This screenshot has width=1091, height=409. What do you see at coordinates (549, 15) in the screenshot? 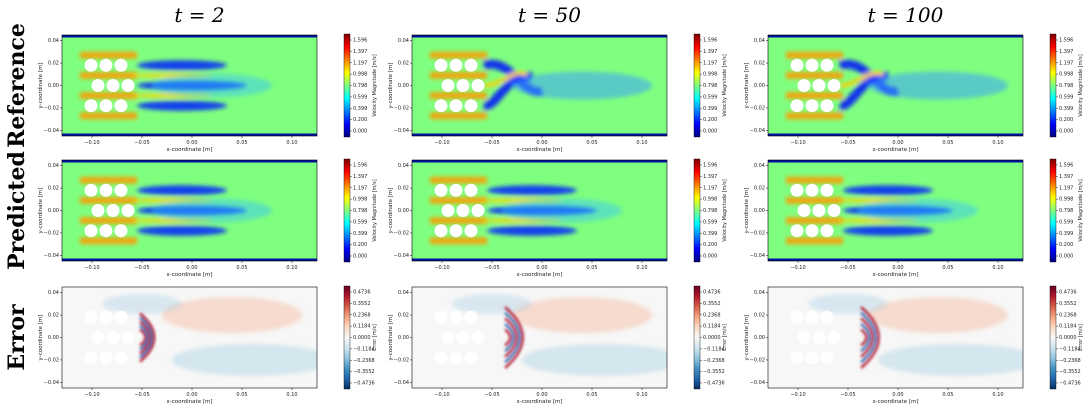
I see `column-title: t = 50` at bounding box center [549, 15].